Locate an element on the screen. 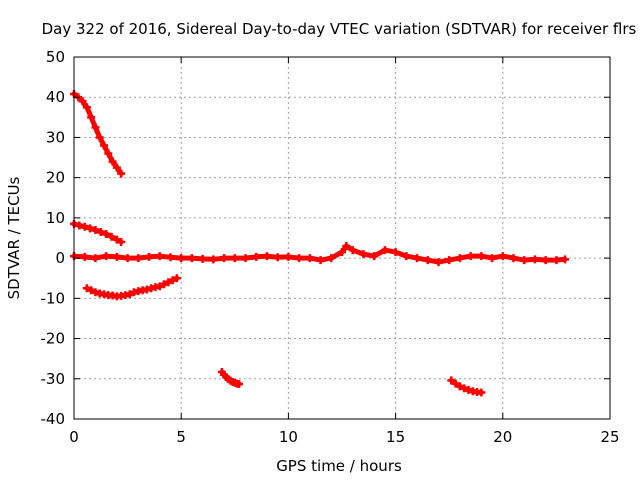 The width and height of the screenshot is (640, 480). x-tick-label: 20 is located at coordinates (502, 437).